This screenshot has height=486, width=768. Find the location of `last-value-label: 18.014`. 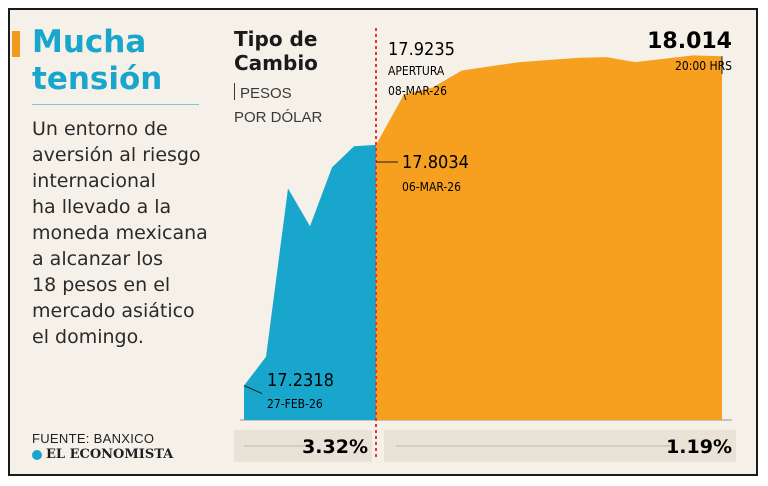

last-value-label: 18.014 is located at coordinates (689, 41).